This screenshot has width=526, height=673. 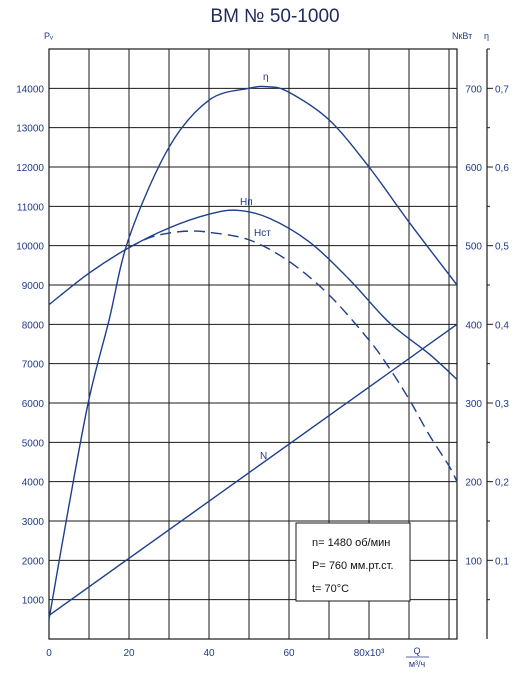 I want to click on left-tick-label: 5000, so click(x=33, y=443).